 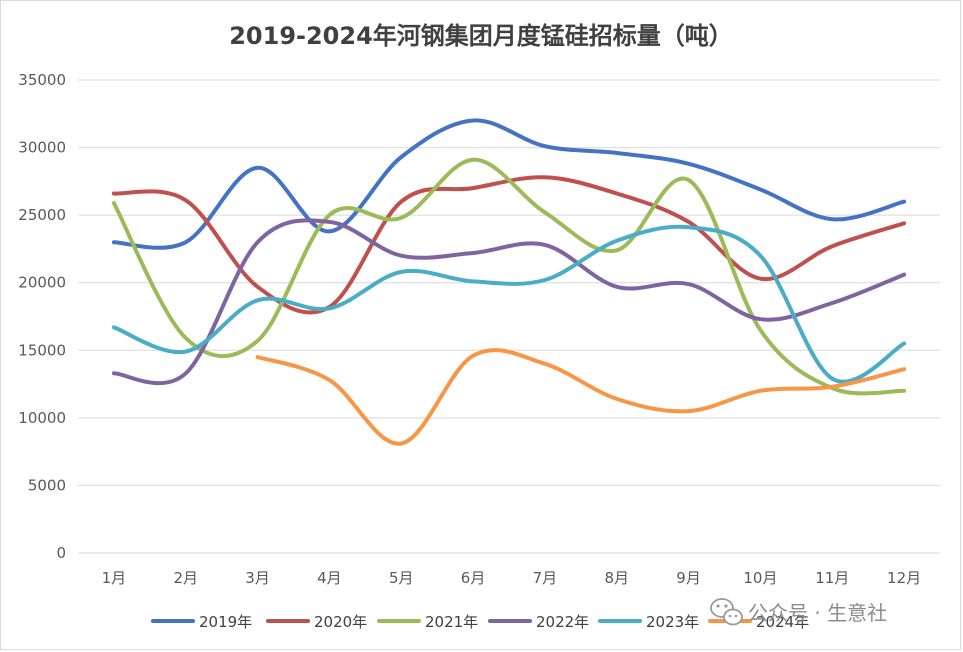 I want to click on chart-title: 2019-2024年河钢集团月度锰硅招标量（吨）, so click(x=481, y=36).